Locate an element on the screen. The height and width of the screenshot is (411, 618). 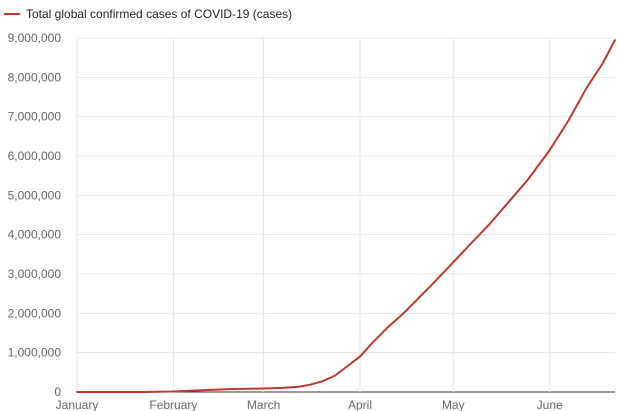
y-tick-label: 9,000,000 is located at coordinates (35, 38).